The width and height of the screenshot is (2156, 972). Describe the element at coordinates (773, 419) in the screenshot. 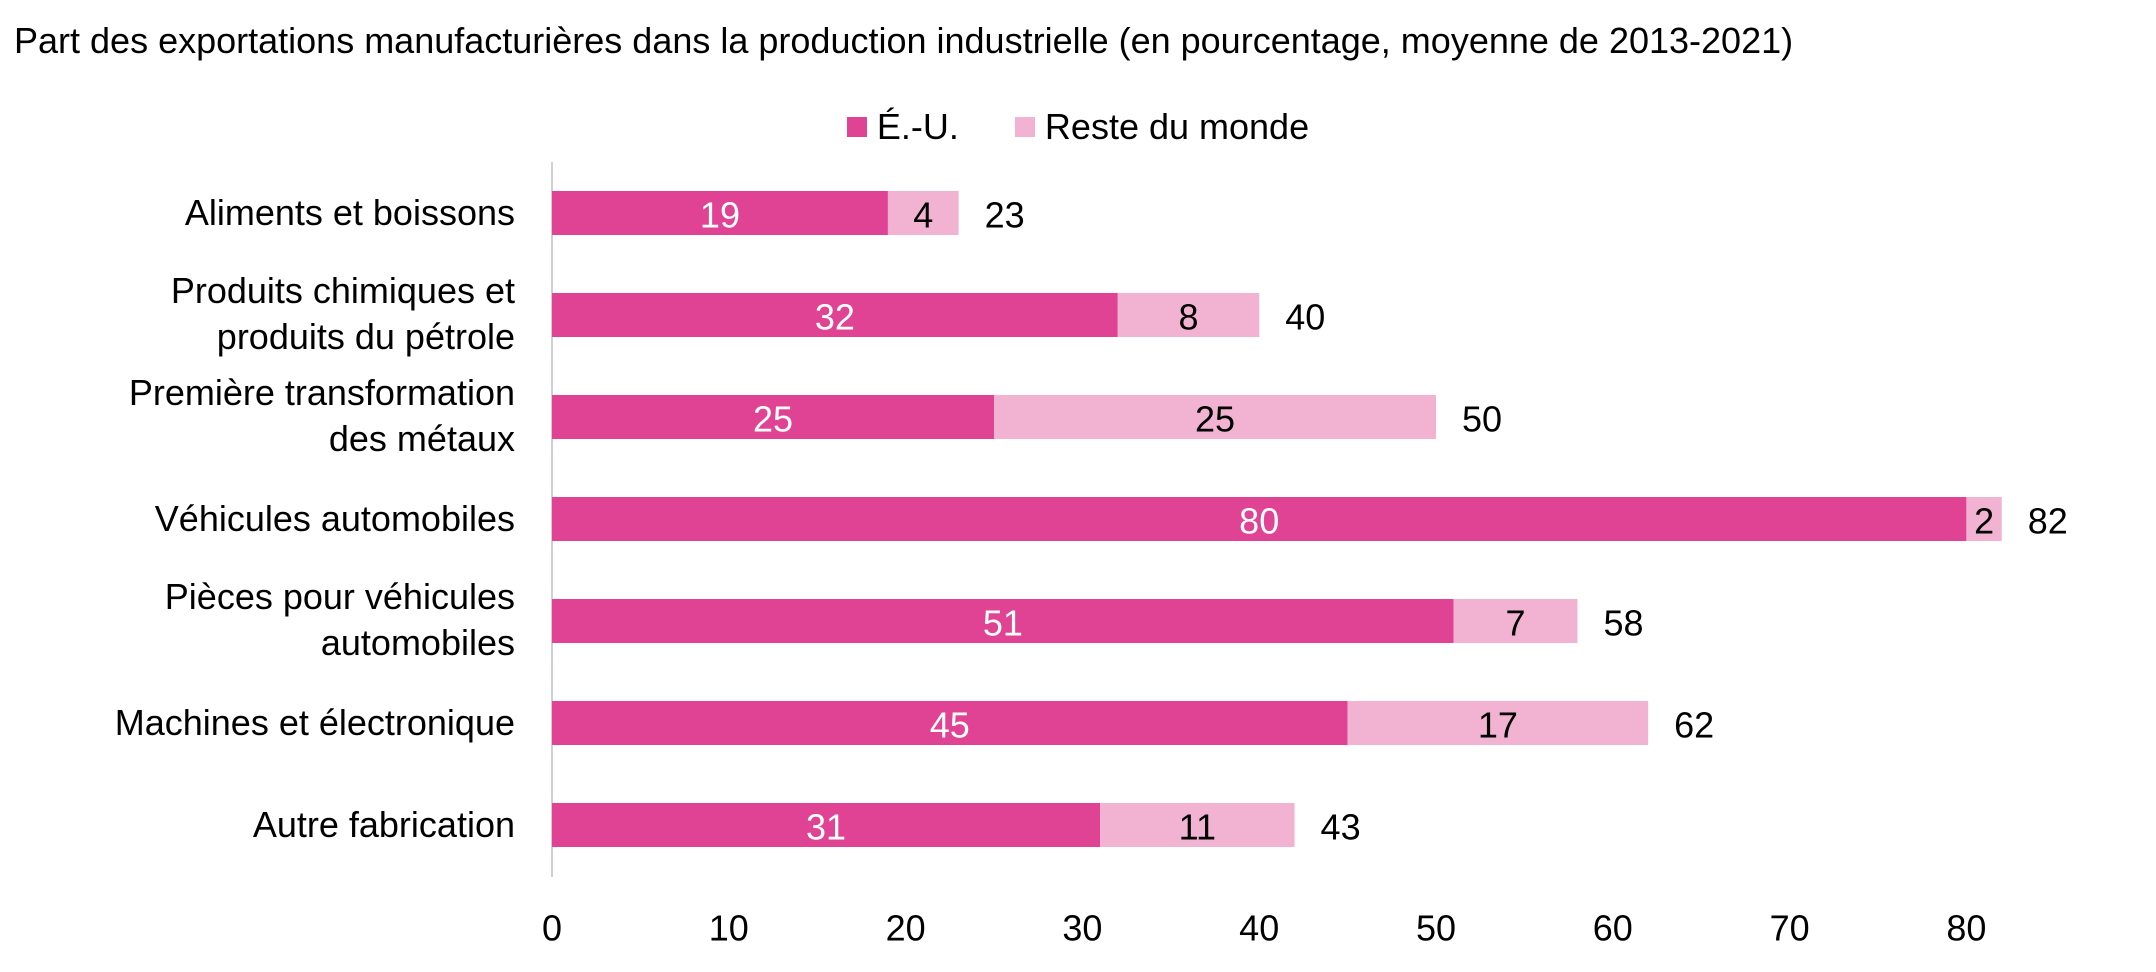

I see `data-label-us: 25` at that location.